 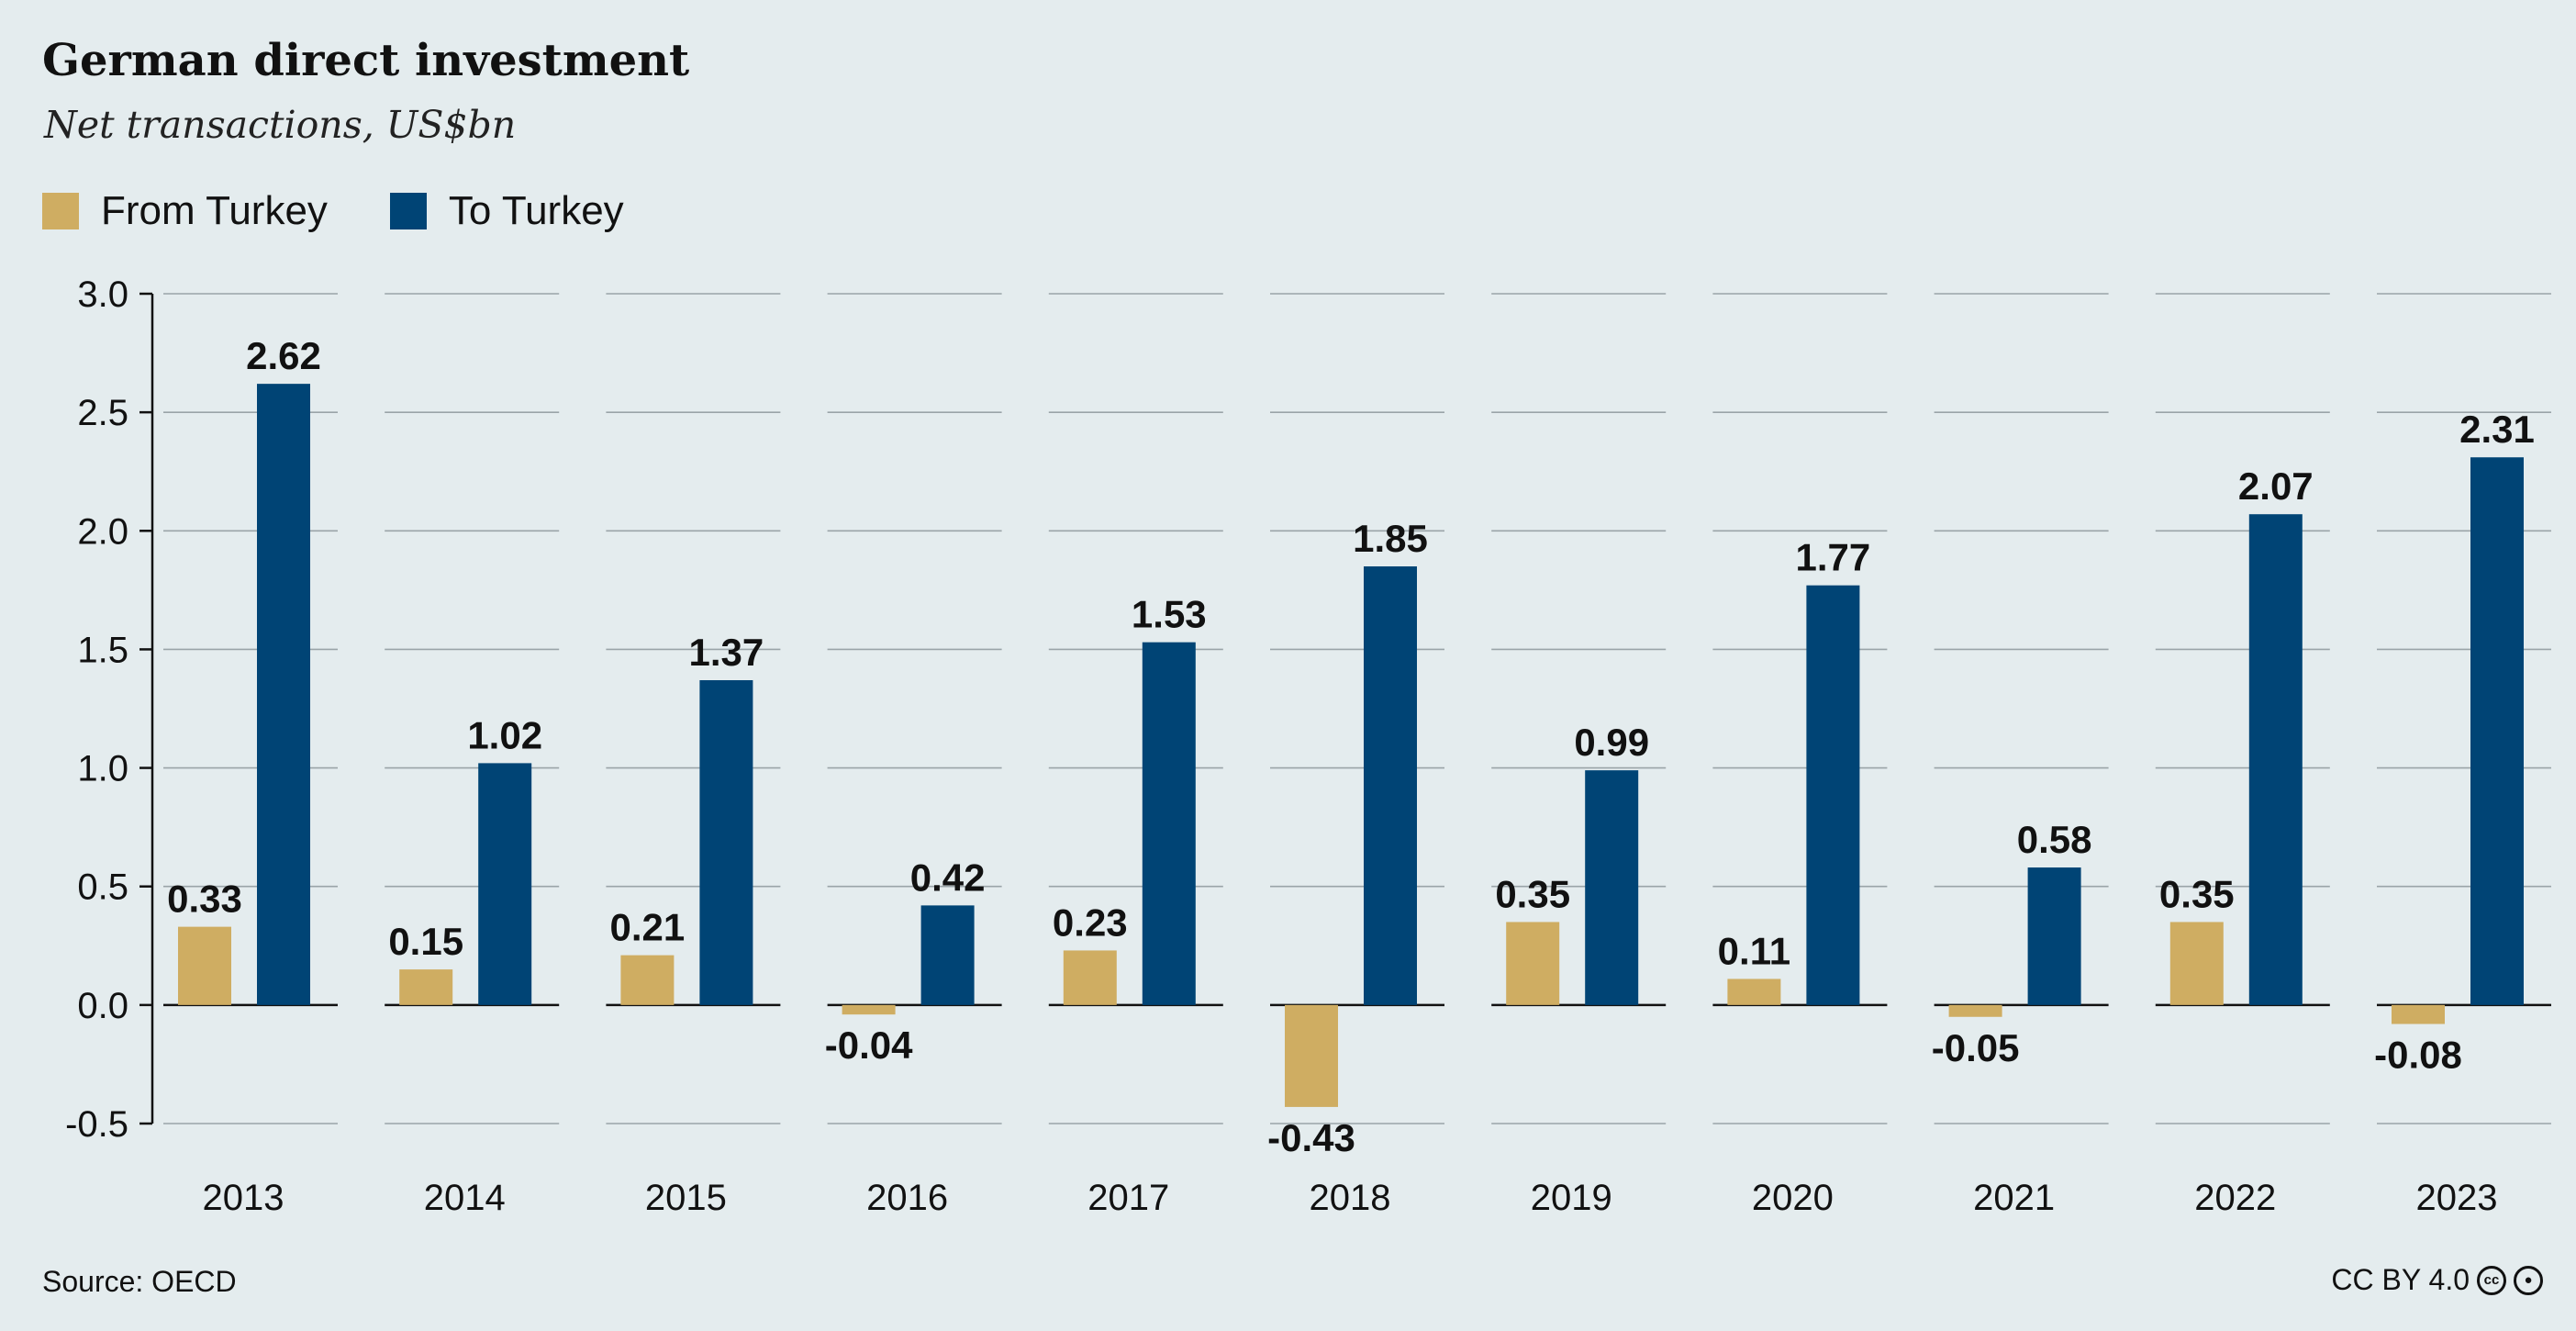 I want to click on x-tick-label: 2022, so click(x=2235, y=1198).